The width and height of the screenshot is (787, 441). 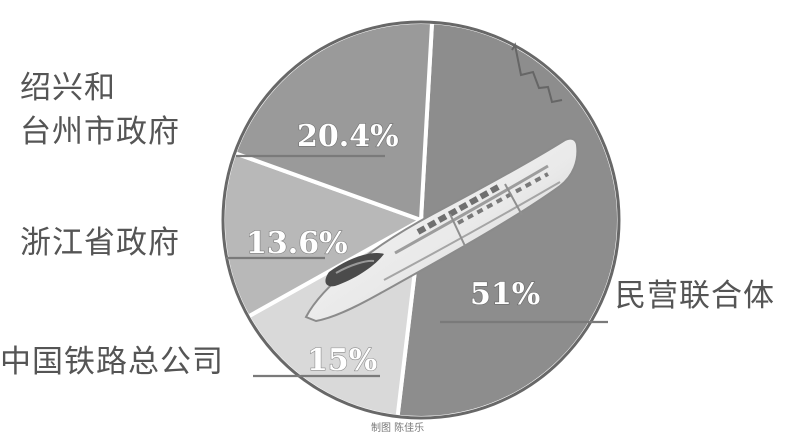 What do you see at coordinates (100, 243) in the screenshot?
I see `legend-label-zhejiang: 浙江省政府` at bounding box center [100, 243].